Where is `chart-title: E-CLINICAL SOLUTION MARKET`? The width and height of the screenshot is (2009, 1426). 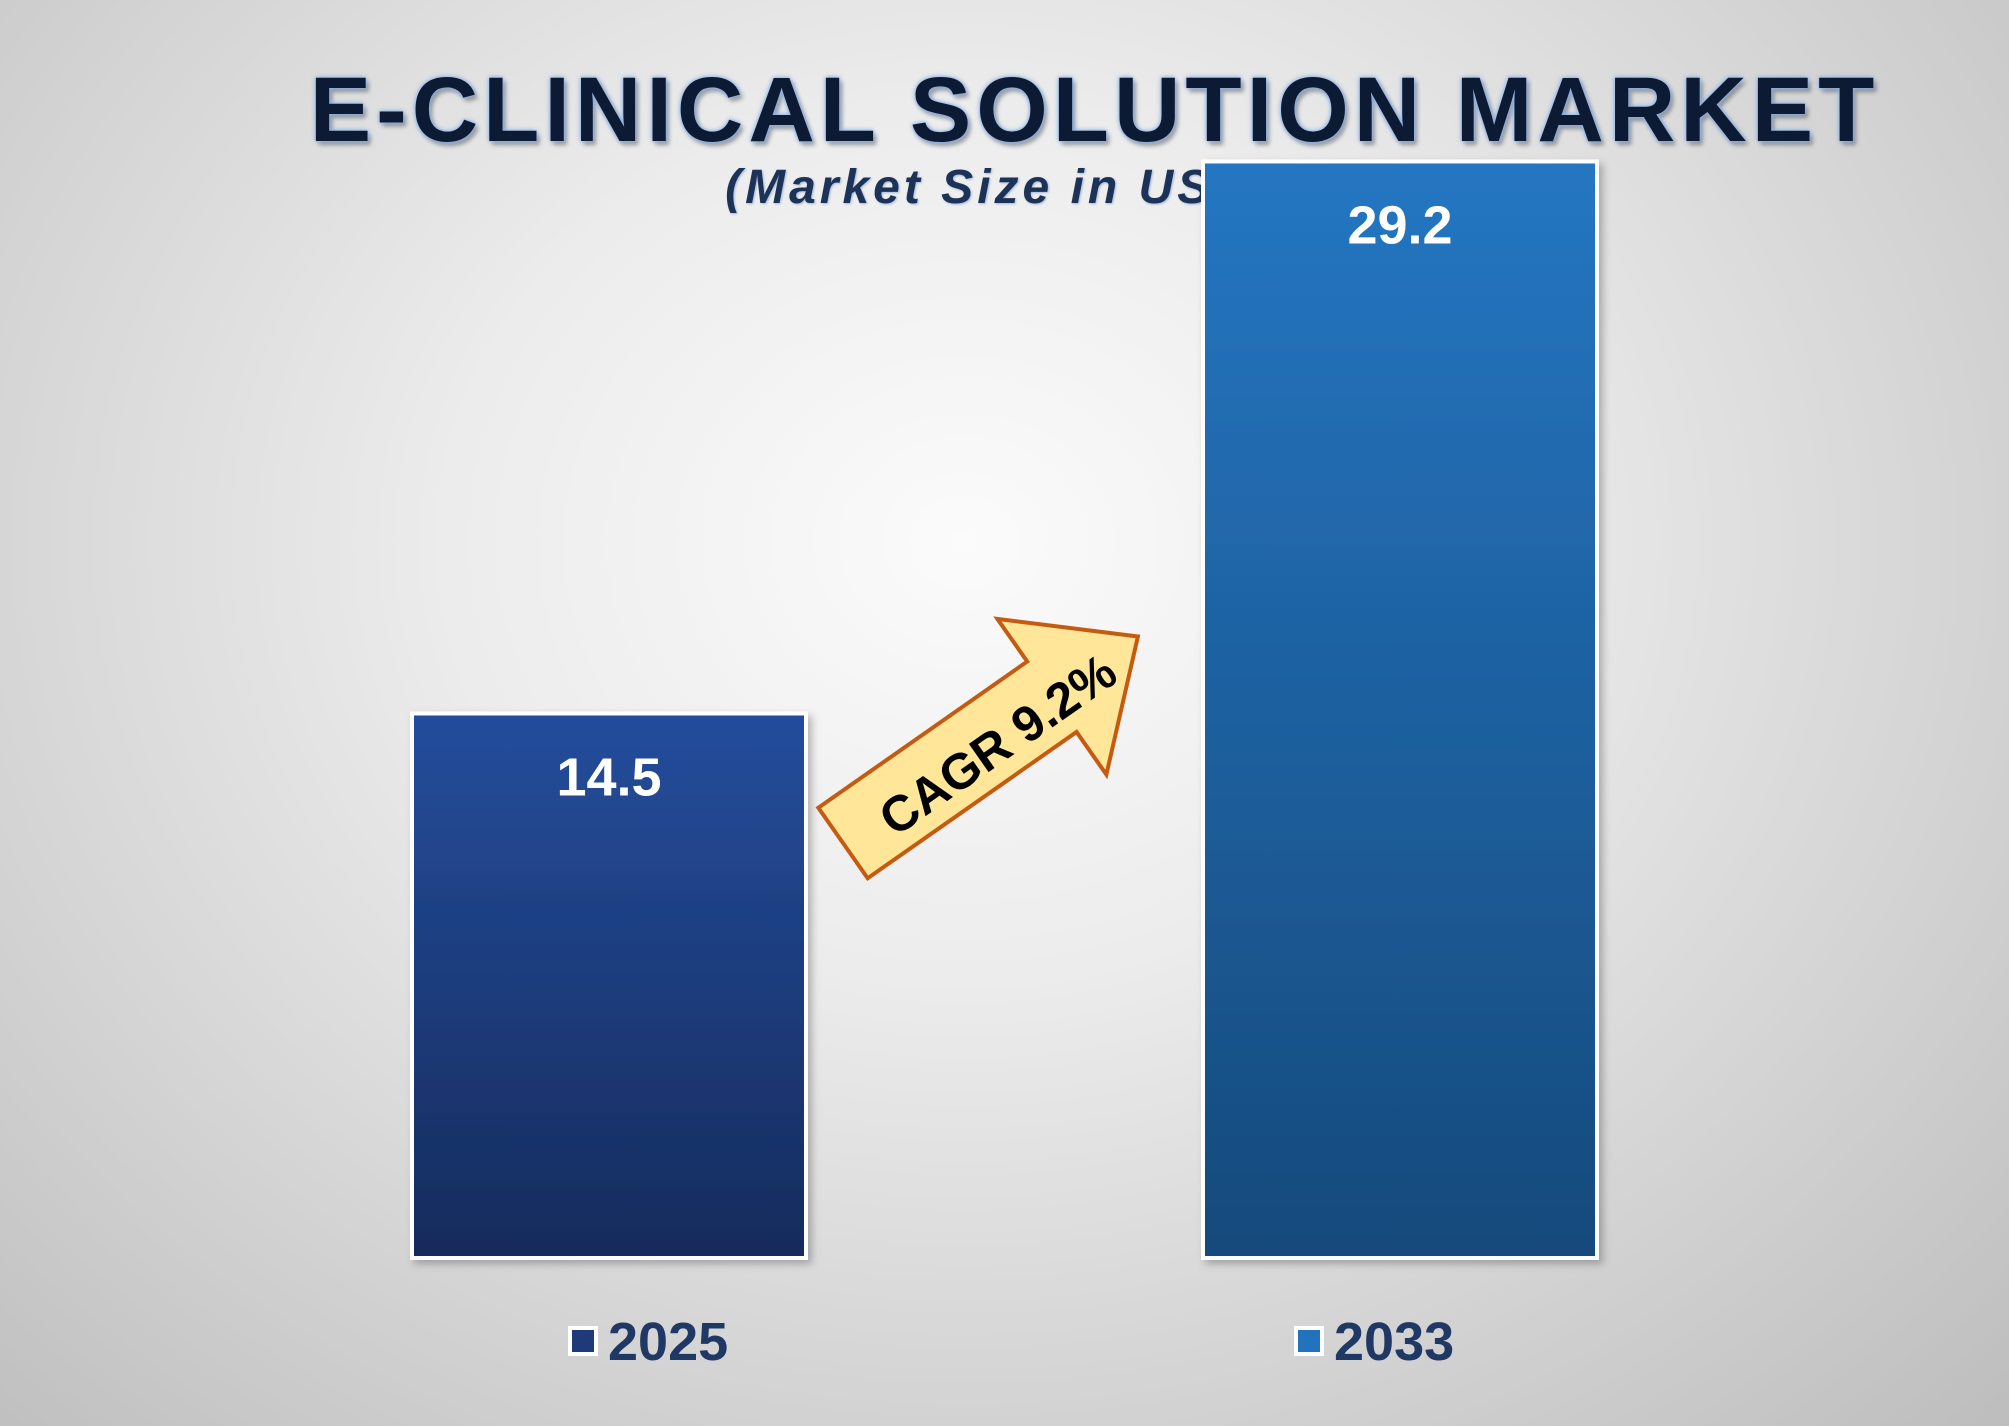 chart-title: E-CLINICAL SOLUTION MARKET is located at coordinates (1094, 110).